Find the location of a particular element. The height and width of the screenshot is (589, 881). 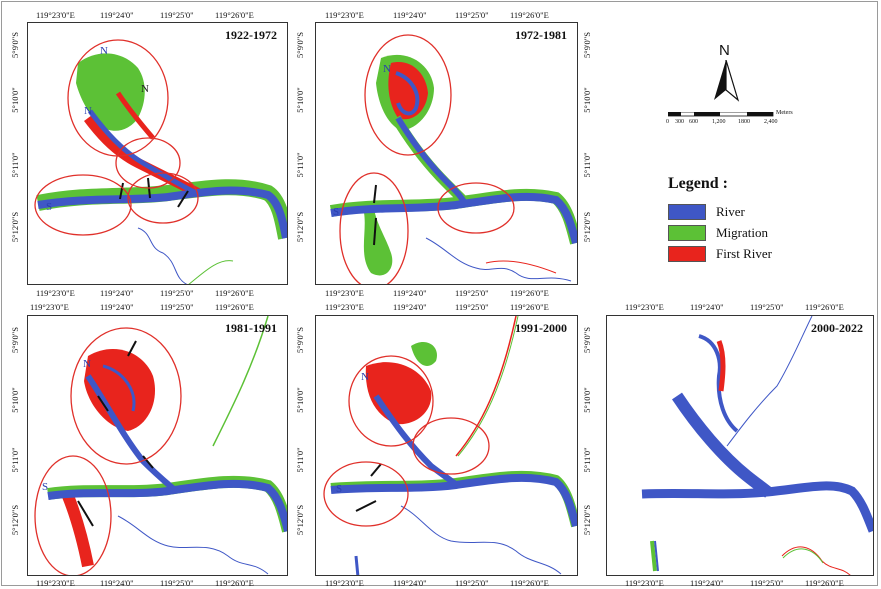

migration-area is located at coordinates (424, 353).